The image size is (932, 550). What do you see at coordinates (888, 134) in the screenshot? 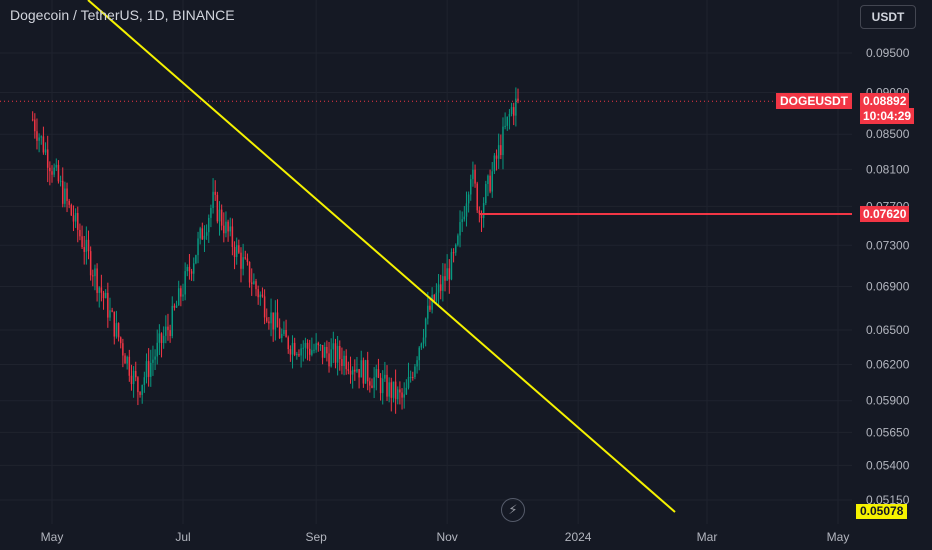
I see `y-tick-label: 0.08500` at bounding box center [888, 134].